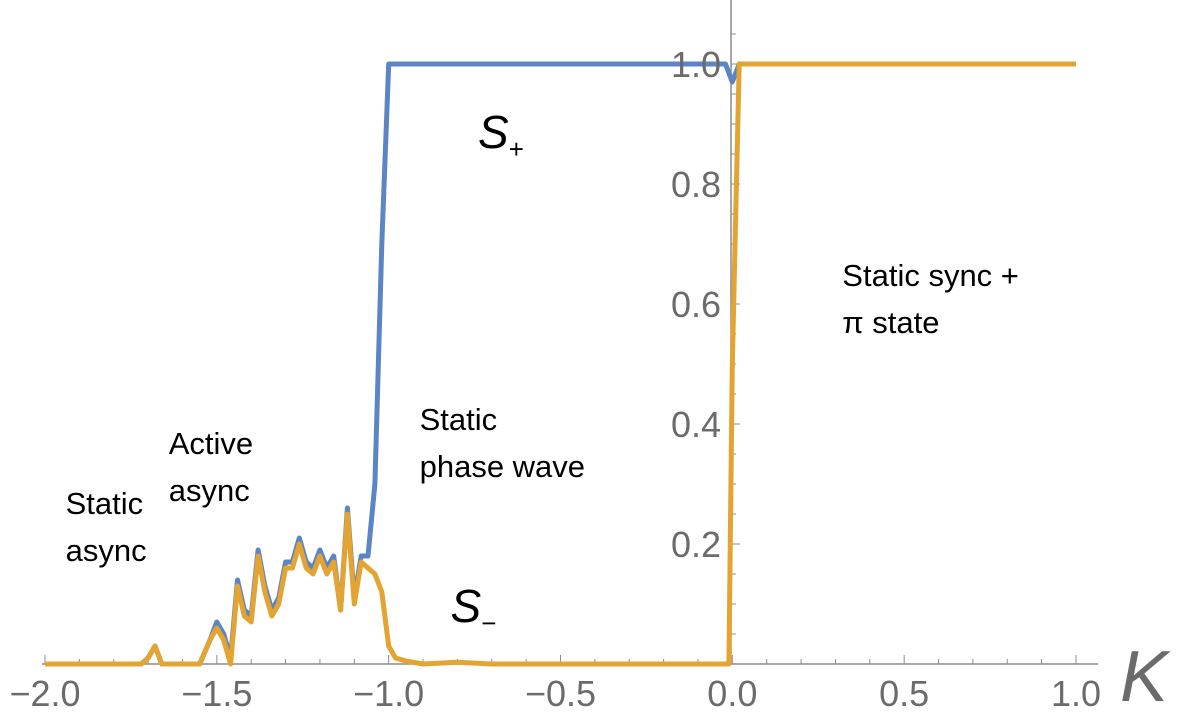 The height and width of the screenshot is (721, 1184). What do you see at coordinates (696, 424) in the screenshot?
I see `y-tick-label: 0.4` at bounding box center [696, 424].